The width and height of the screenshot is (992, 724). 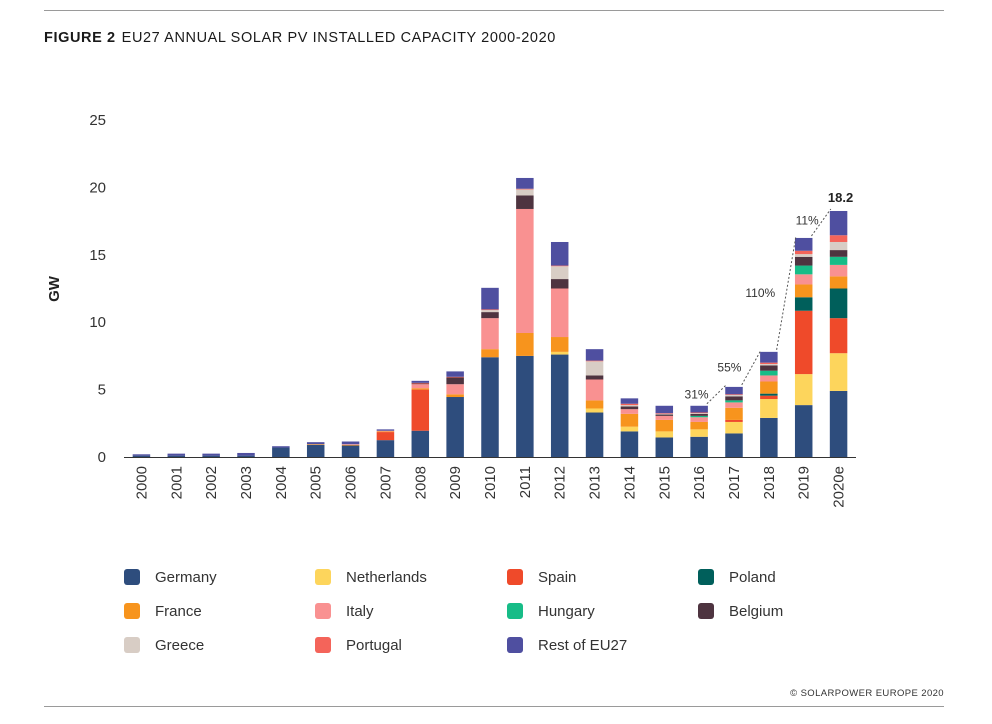 I want to click on bar-segment-italy-2014, so click(x=629, y=411).